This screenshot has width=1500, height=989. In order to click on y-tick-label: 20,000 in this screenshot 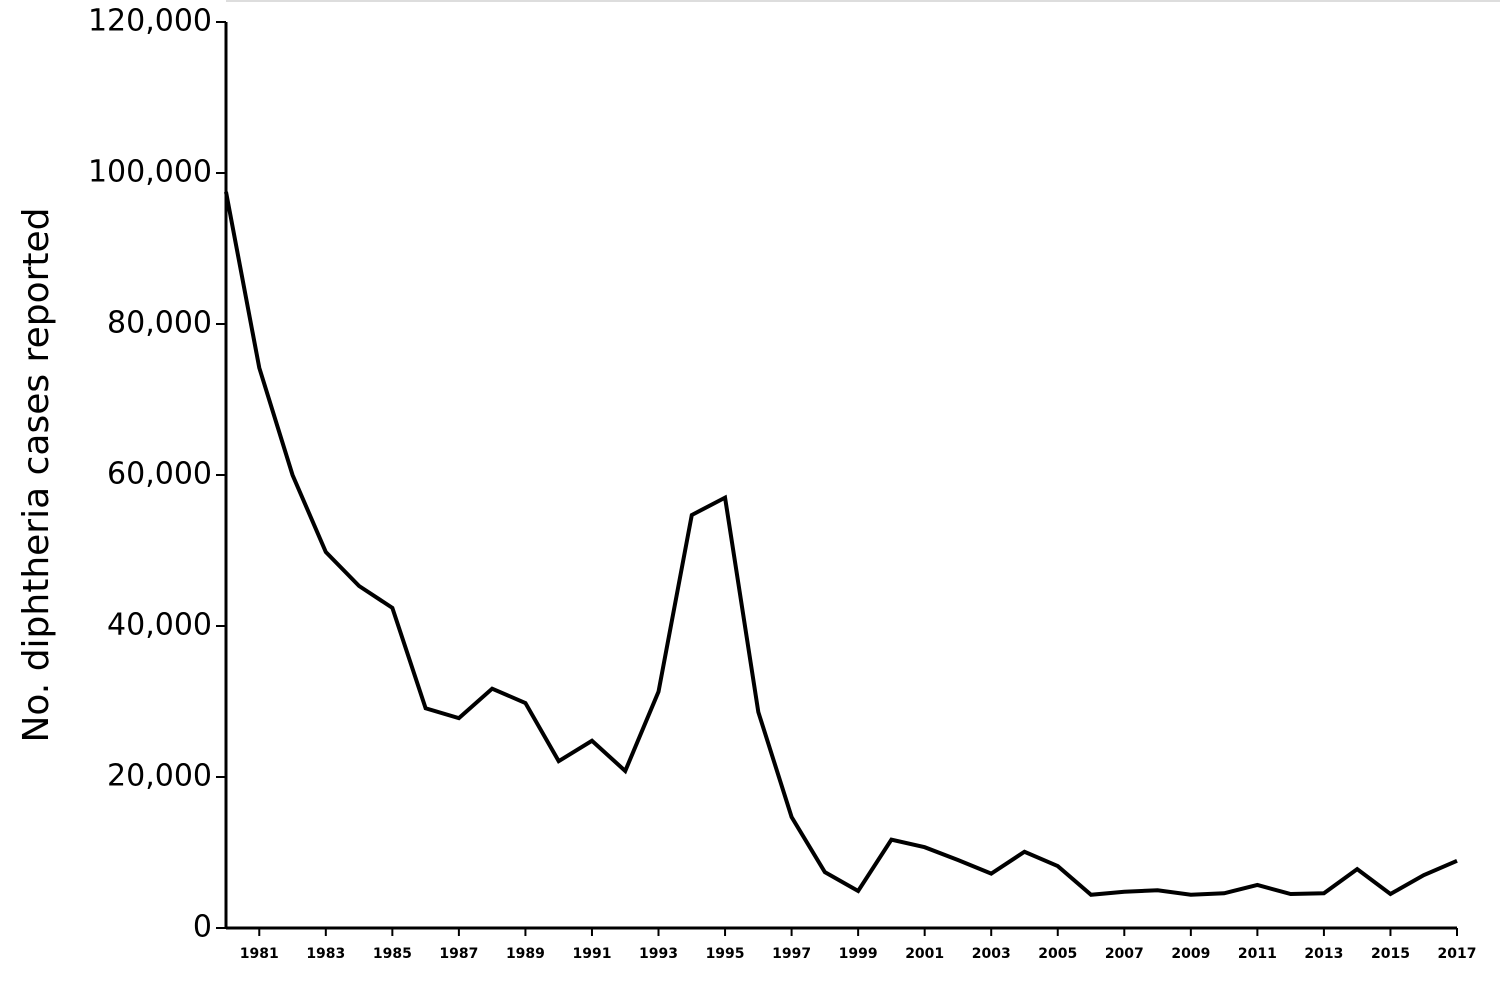, I will do `click(159, 776)`.